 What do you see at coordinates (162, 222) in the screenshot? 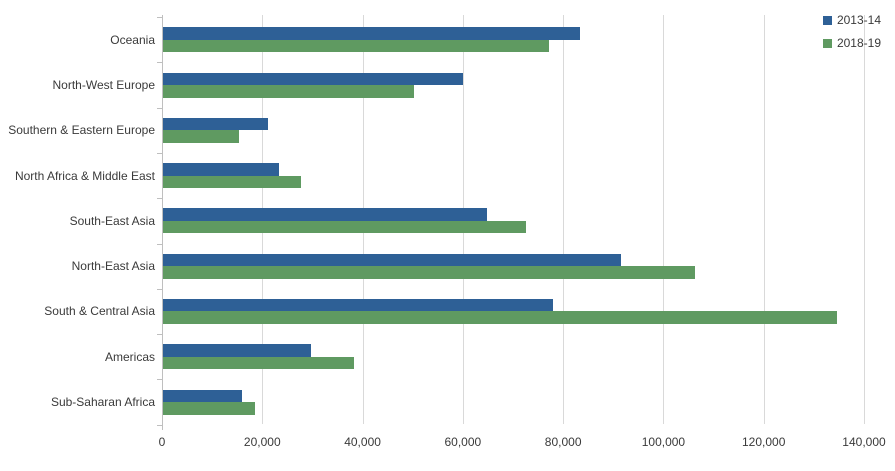
I see `category-axis-line` at bounding box center [162, 222].